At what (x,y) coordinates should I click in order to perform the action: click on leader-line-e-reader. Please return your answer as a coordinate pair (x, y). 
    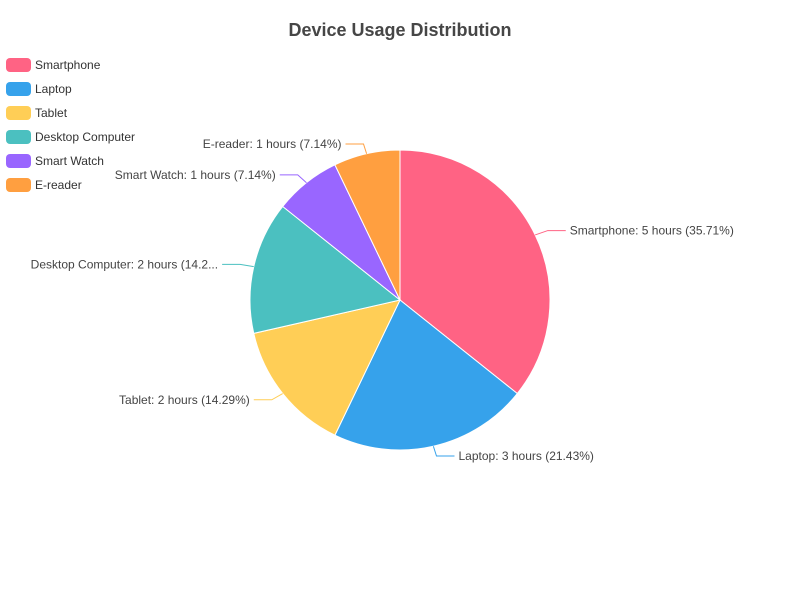
    Looking at the image, I should click on (356, 148).